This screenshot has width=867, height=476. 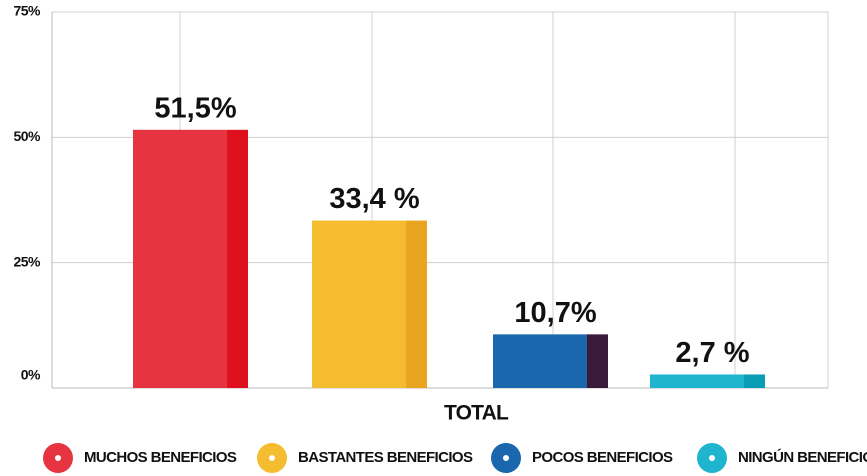 What do you see at coordinates (195, 108) in the screenshot?
I see `value-label: 51,5%` at bounding box center [195, 108].